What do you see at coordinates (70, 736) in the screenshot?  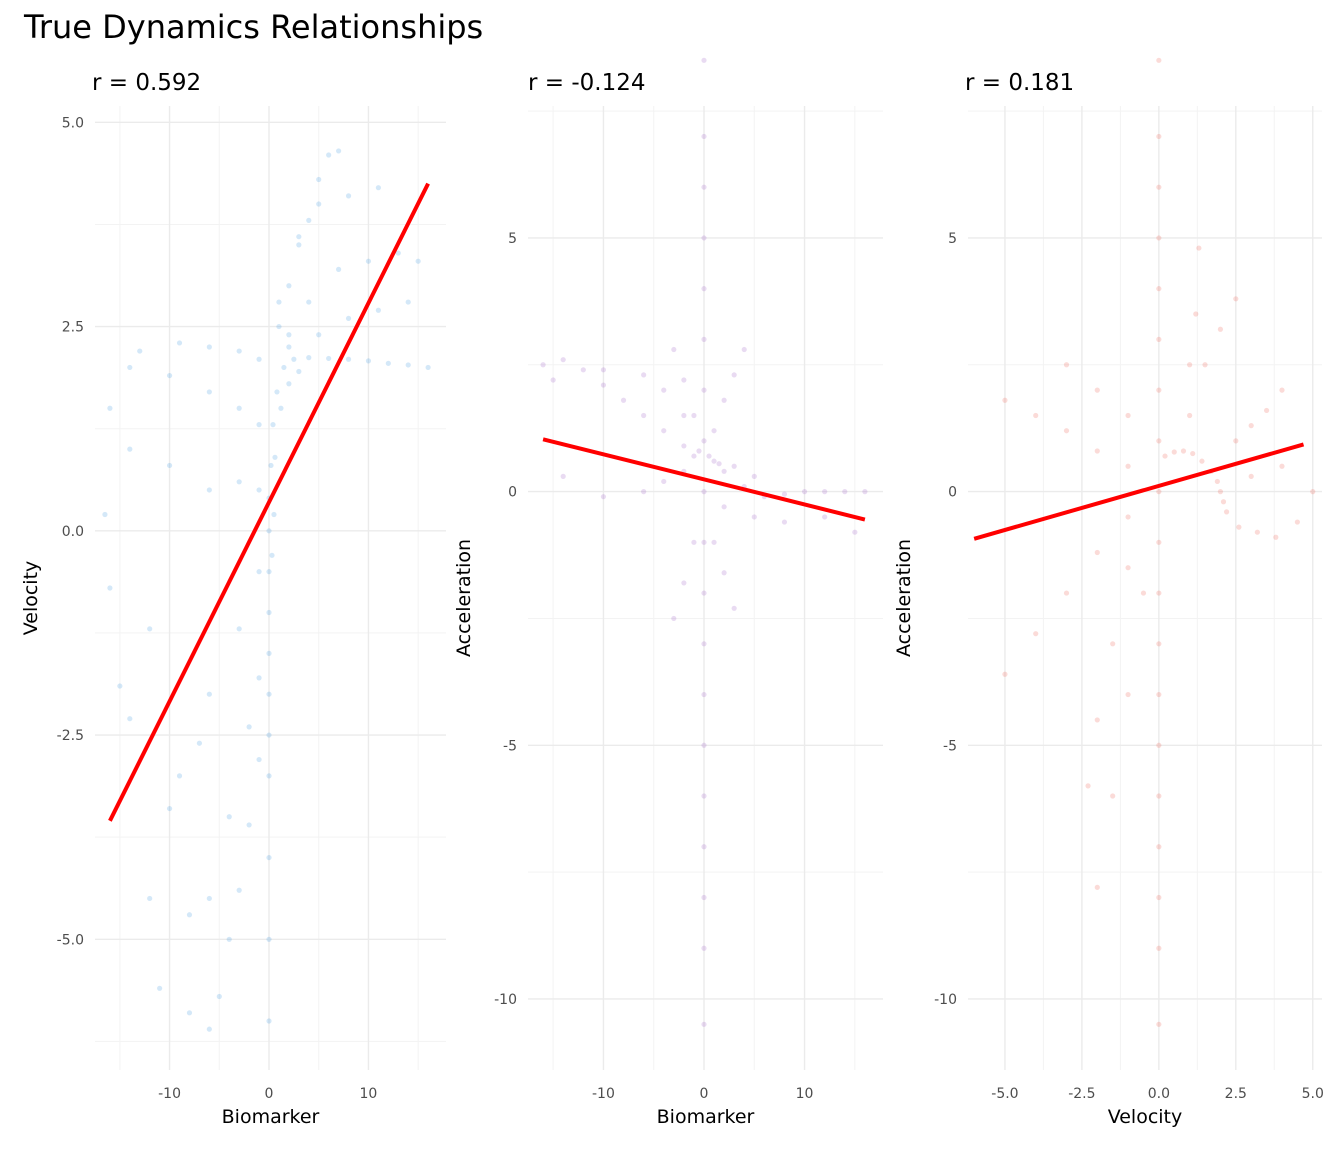 I see `y-tick-label: -2.5` at bounding box center [70, 736].